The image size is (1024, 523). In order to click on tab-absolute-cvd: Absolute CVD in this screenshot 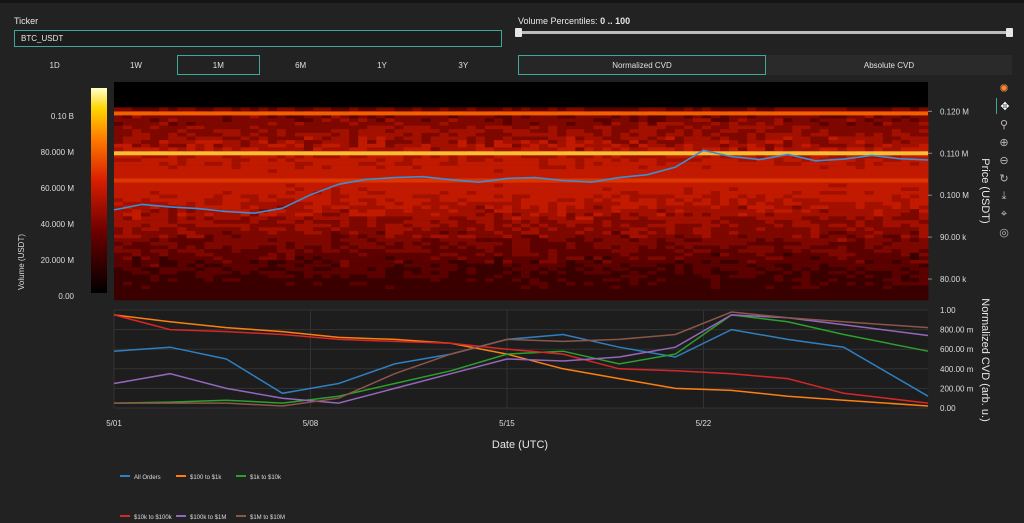, I will do `click(889, 65)`.